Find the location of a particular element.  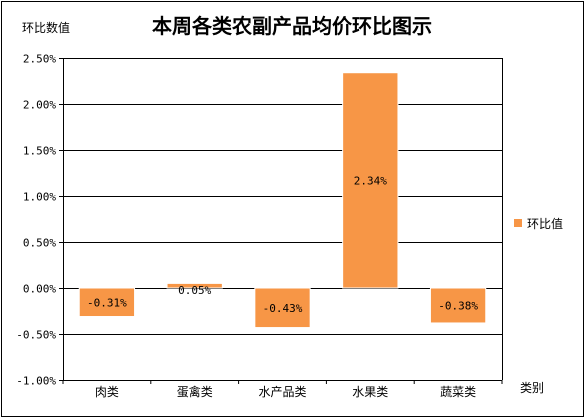

y-tick-label: 0.00% is located at coordinates (39, 289).